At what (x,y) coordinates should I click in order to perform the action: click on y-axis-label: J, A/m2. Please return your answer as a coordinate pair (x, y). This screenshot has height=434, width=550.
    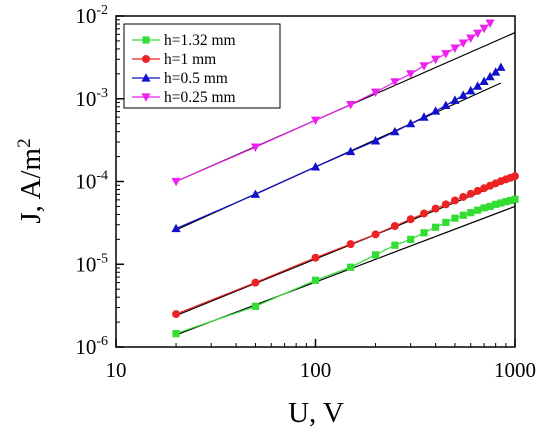
    Looking at the image, I should click on (31, 180).